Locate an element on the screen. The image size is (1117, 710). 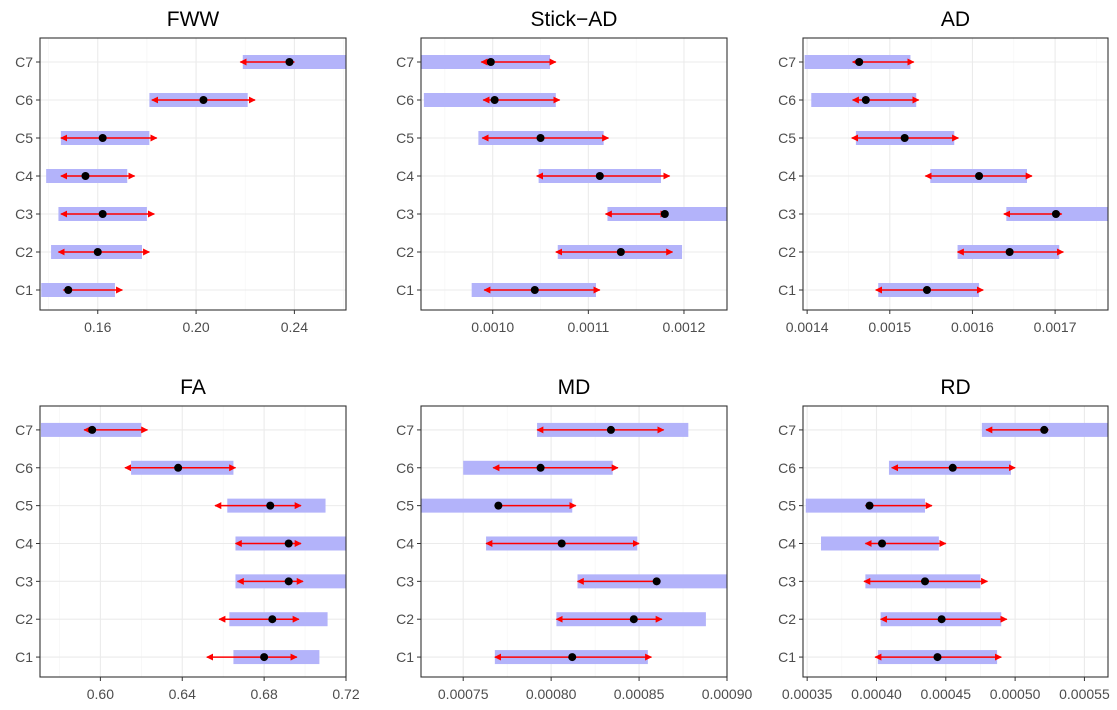
panel-0: FWW C1 C2 C3 C4 C5 C6 C7 0.16 0.20 0.24 is located at coordinates (181, 171).